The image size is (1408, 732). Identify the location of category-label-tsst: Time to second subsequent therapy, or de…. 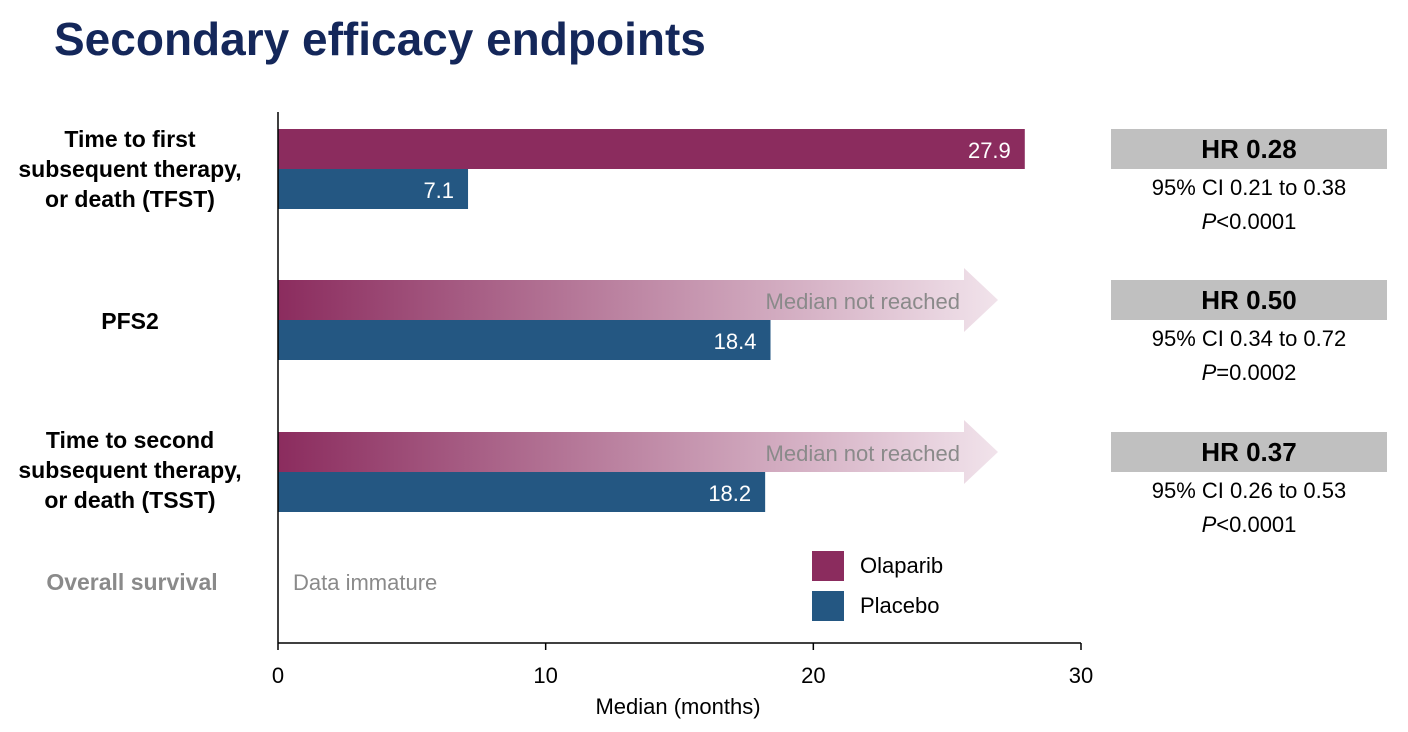
(130, 470).